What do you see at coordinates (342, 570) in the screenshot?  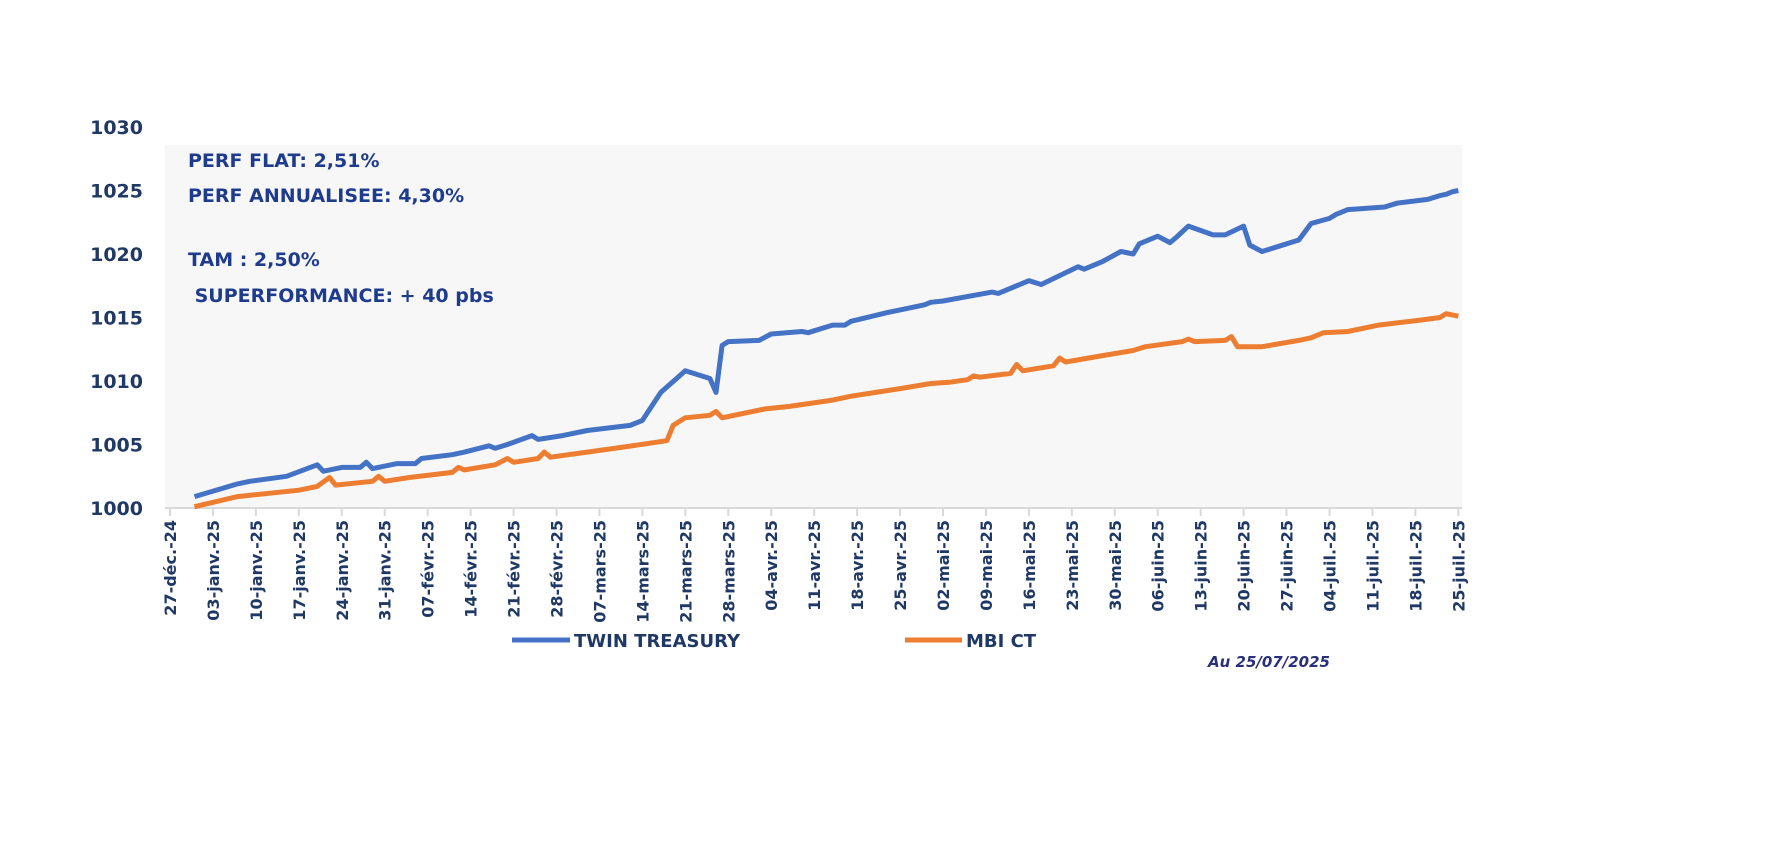 I see `x-tick-label: 24-janv.-25` at bounding box center [342, 570].